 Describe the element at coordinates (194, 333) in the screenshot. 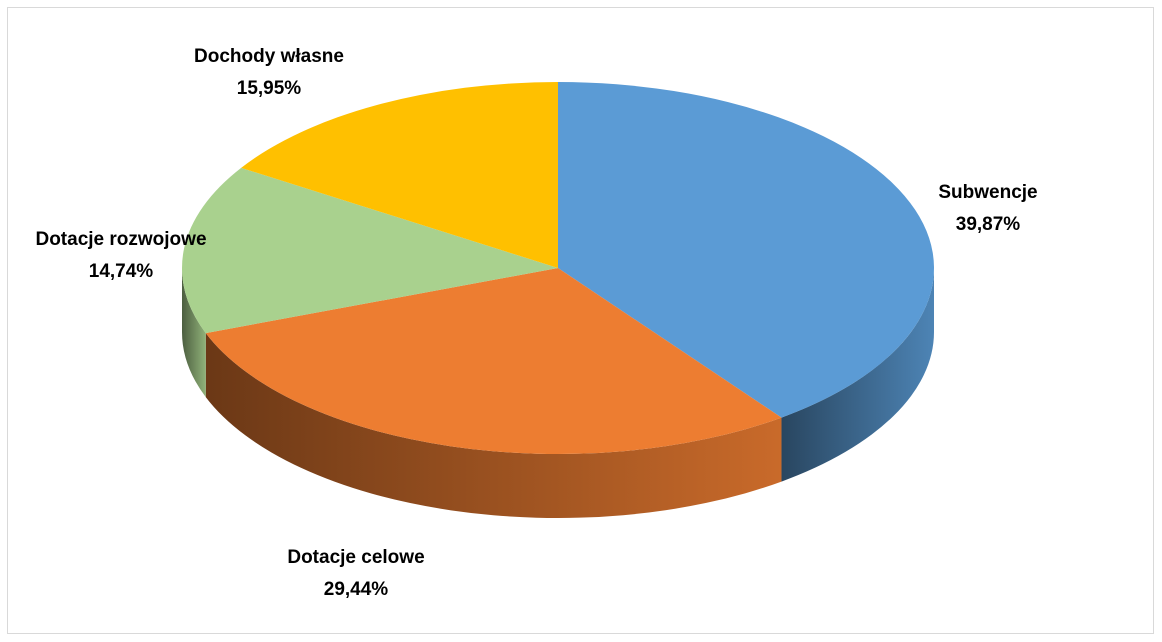

I see `slice-side-dotacje-rozwojowe` at that location.